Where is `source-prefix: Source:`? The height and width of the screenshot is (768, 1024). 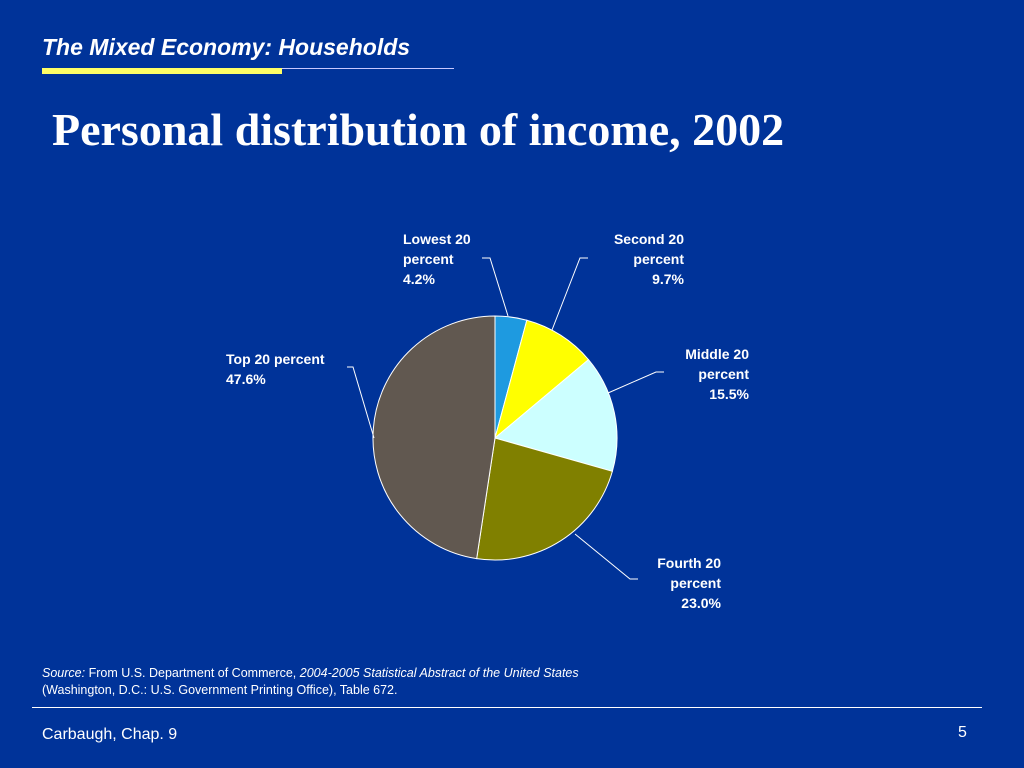 source-prefix: Source: is located at coordinates (64, 673).